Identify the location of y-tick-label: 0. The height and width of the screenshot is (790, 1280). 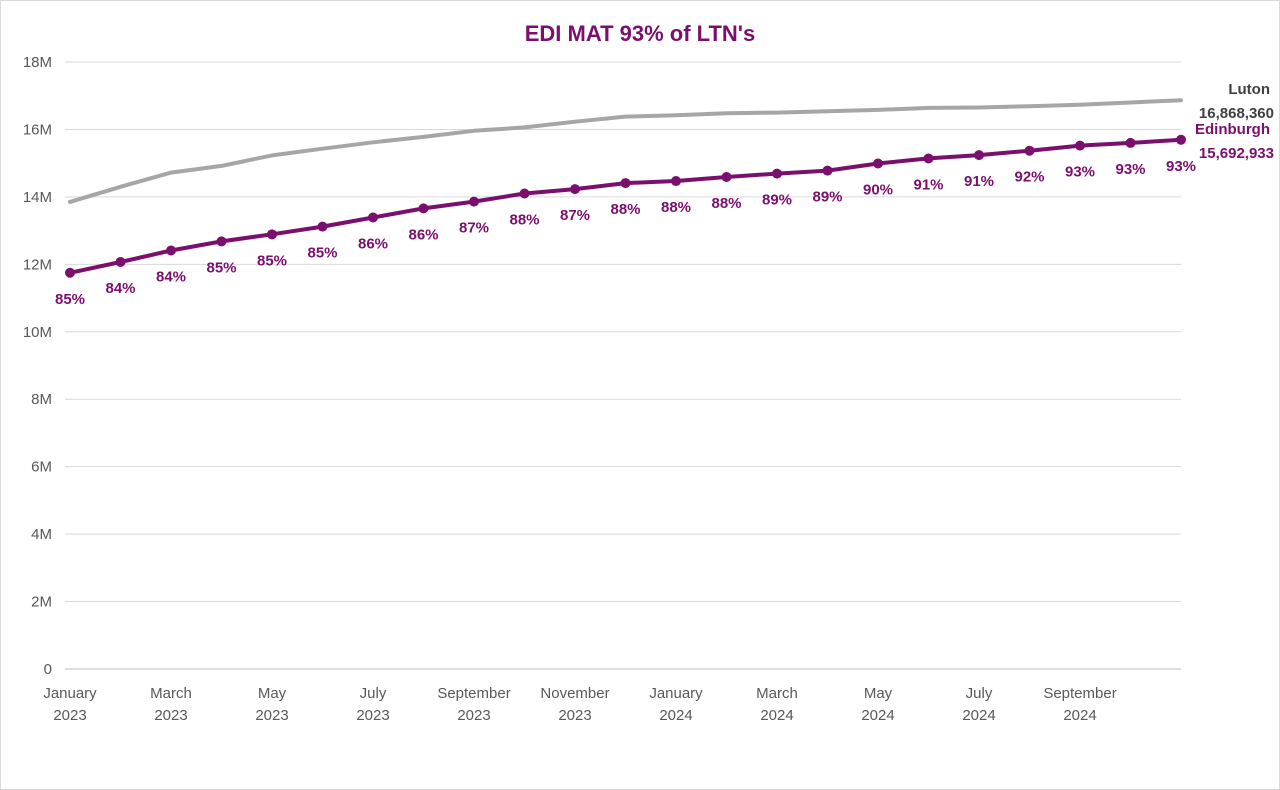
(48, 669).